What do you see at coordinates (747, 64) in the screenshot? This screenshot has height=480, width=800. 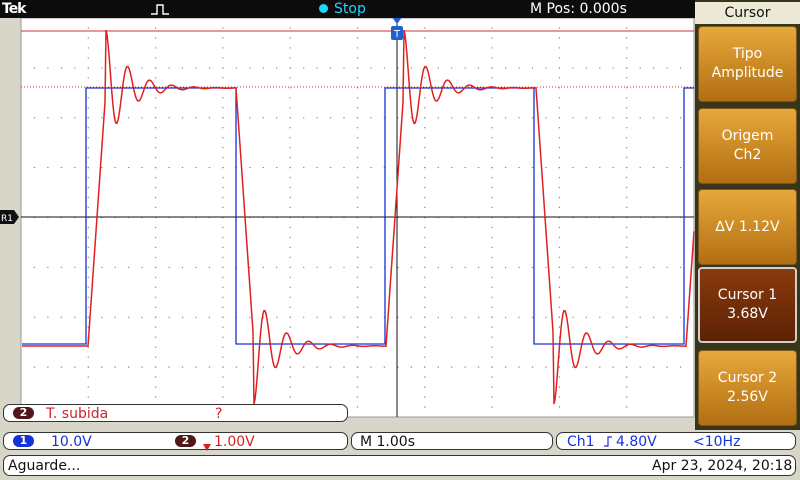 I see `menu-button-type: Tipo Amplitude` at bounding box center [747, 64].